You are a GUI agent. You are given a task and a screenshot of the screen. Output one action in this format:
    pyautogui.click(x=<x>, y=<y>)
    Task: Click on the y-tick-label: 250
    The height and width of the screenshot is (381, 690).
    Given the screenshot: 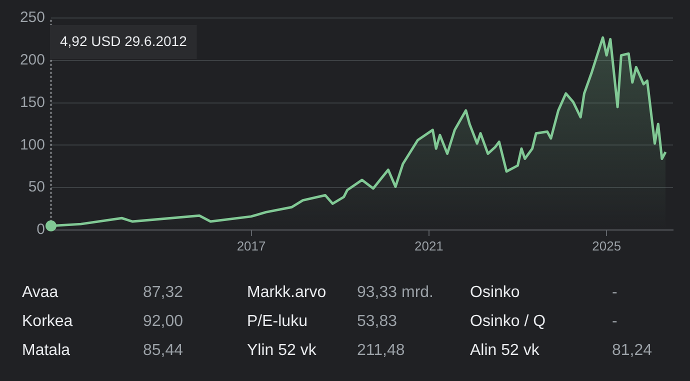 What is the action you would take?
    pyautogui.click(x=32, y=17)
    